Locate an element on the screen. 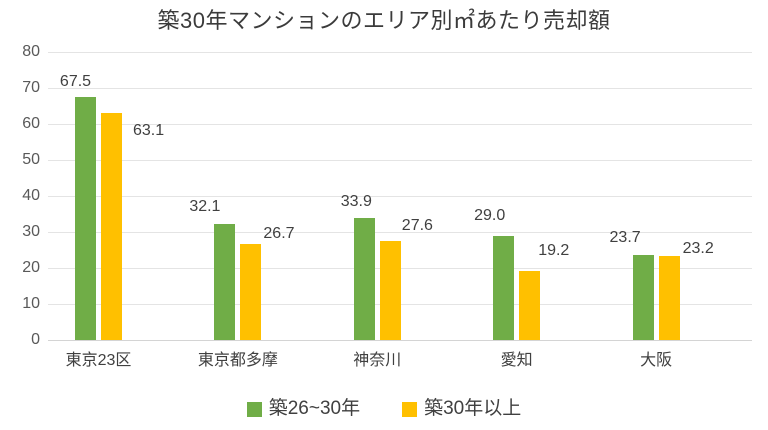 The height and width of the screenshot is (430, 768). data-label: 67.5 is located at coordinates (75, 81).